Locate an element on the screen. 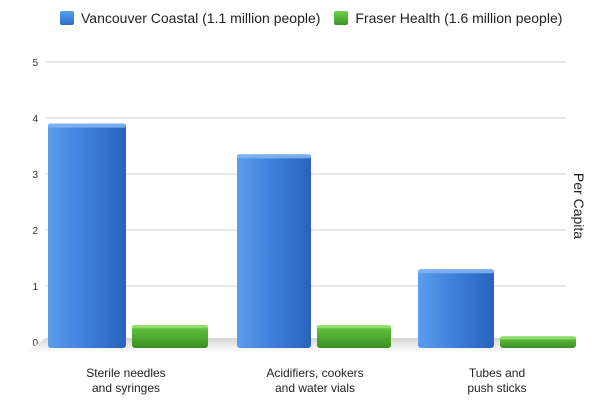 This screenshot has height=416, width=610. x-tick-1-line-1: and water vials is located at coordinates (315, 388).